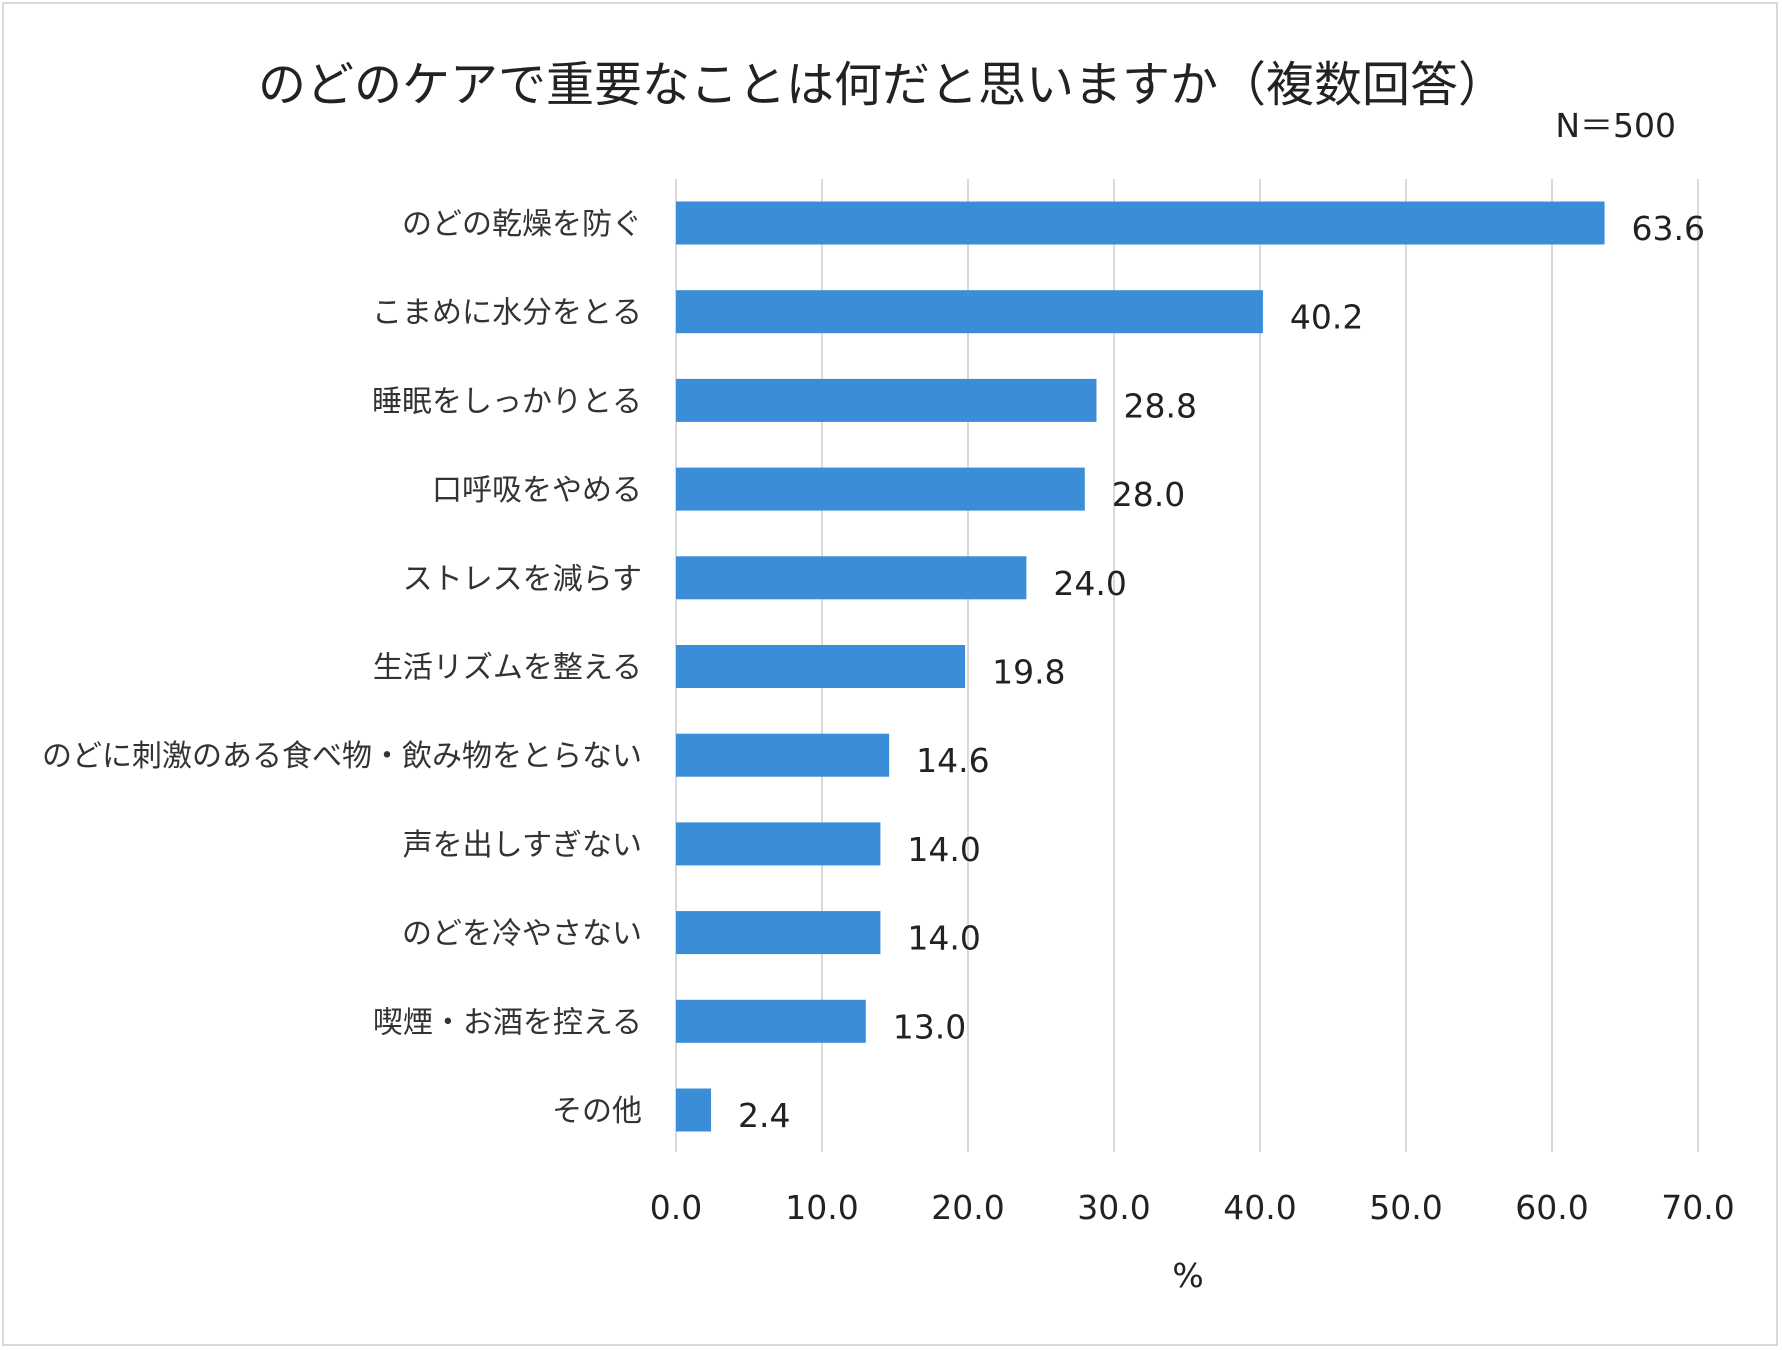 The height and width of the screenshot is (1350, 1782). What do you see at coordinates (676, 1207) in the screenshot?
I see `x-tick-label: 0.0` at bounding box center [676, 1207].